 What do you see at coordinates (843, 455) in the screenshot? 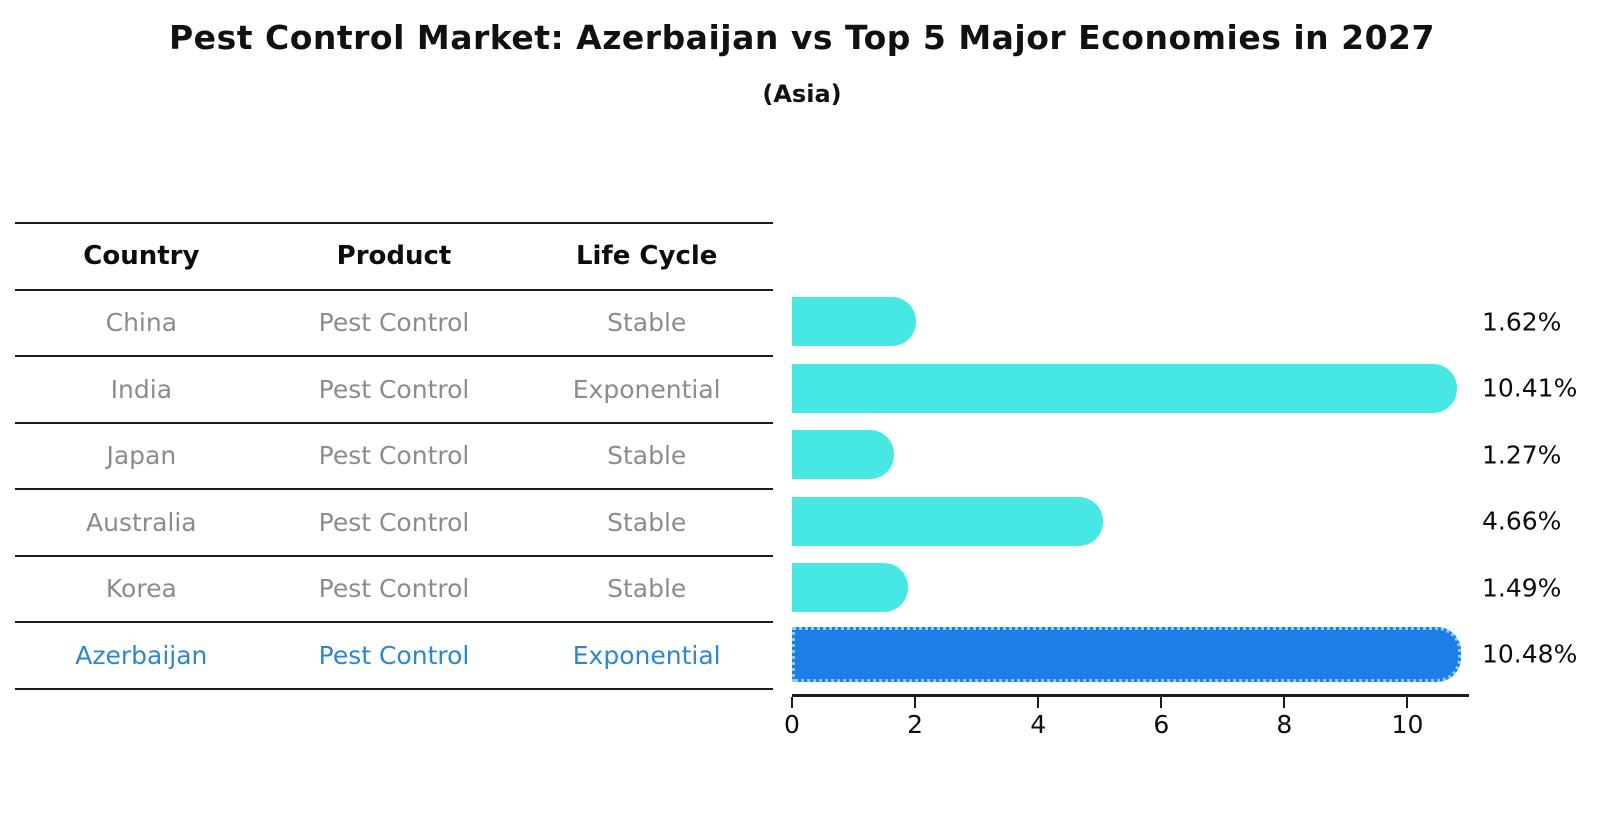
I see `bar-japan` at bounding box center [843, 455].